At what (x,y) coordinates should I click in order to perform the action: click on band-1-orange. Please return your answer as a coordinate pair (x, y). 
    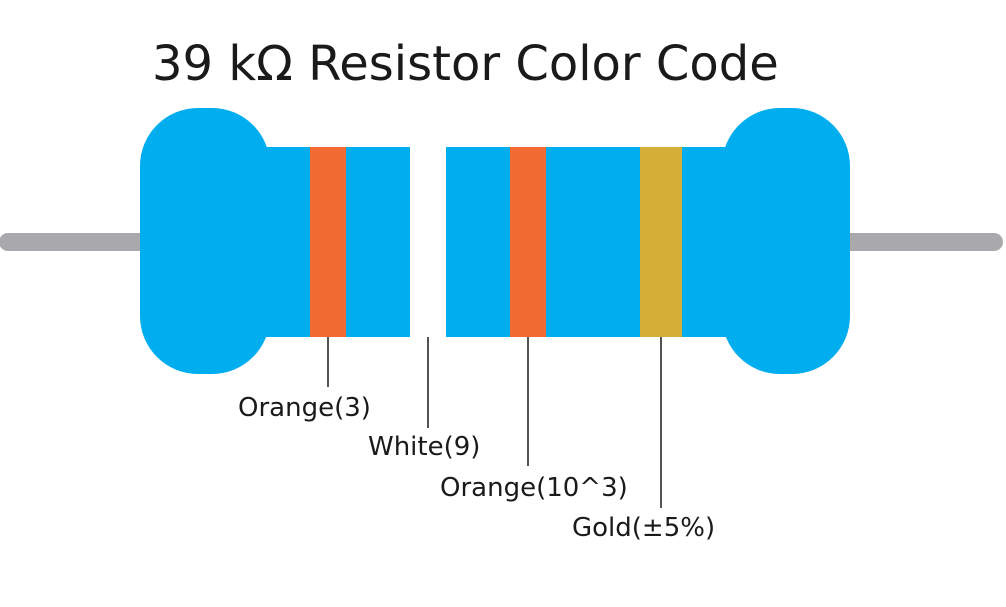
    Looking at the image, I should click on (328, 242).